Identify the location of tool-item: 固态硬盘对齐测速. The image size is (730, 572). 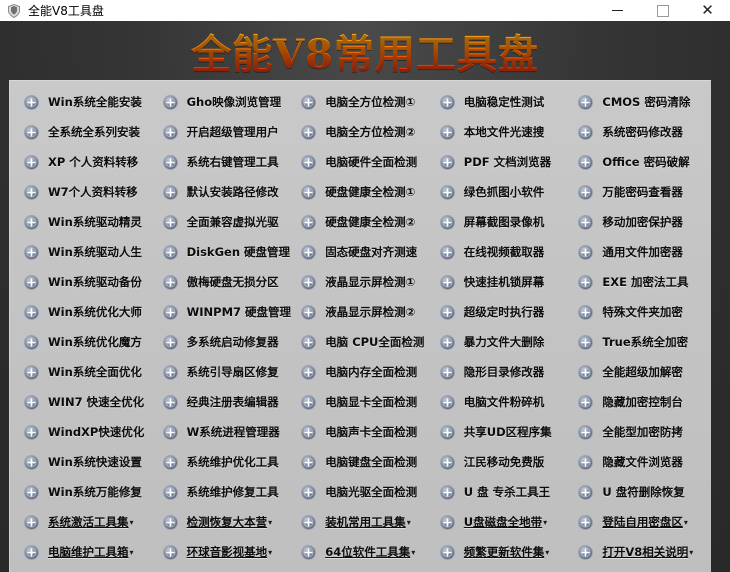
(360, 252).